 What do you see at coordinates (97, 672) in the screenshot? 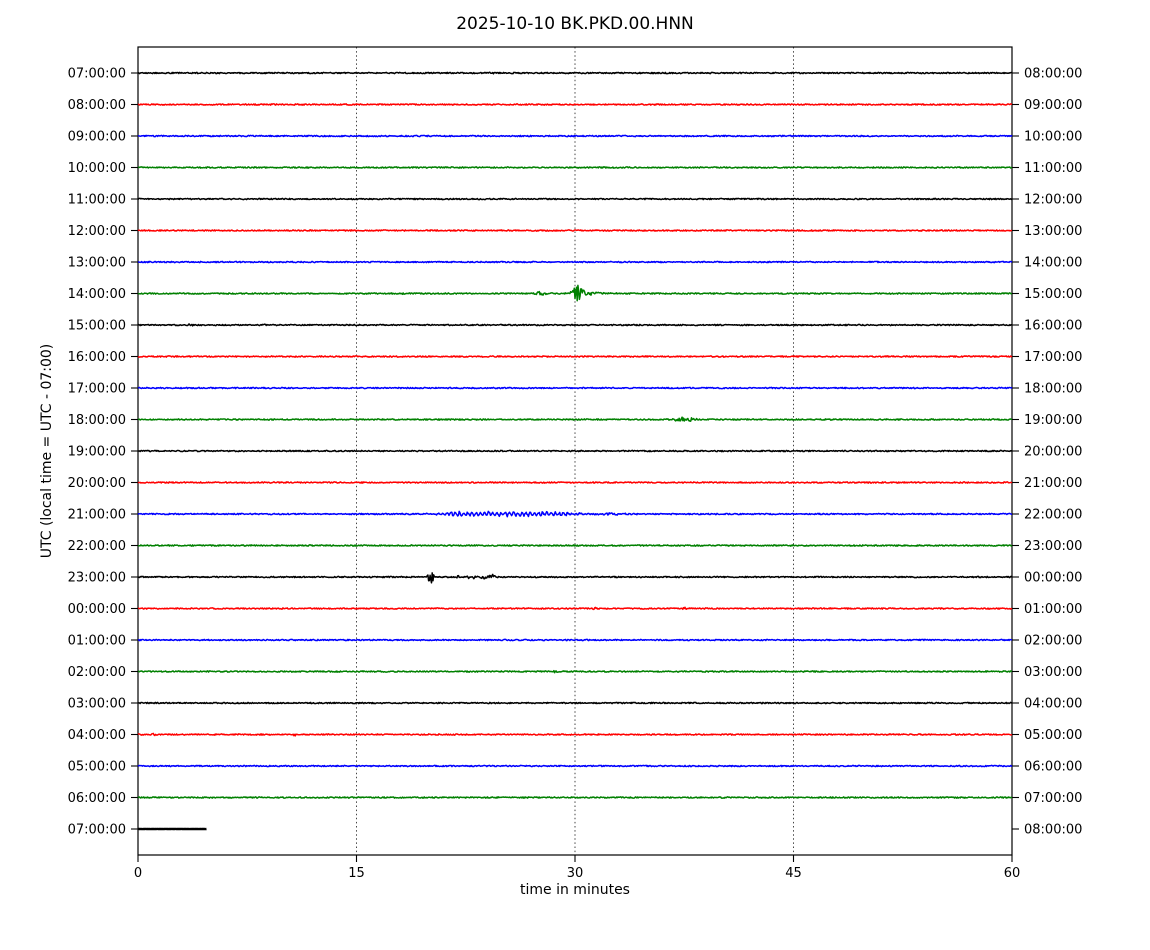
I see `left-tick-label: 02:00:00` at bounding box center [97, 672].